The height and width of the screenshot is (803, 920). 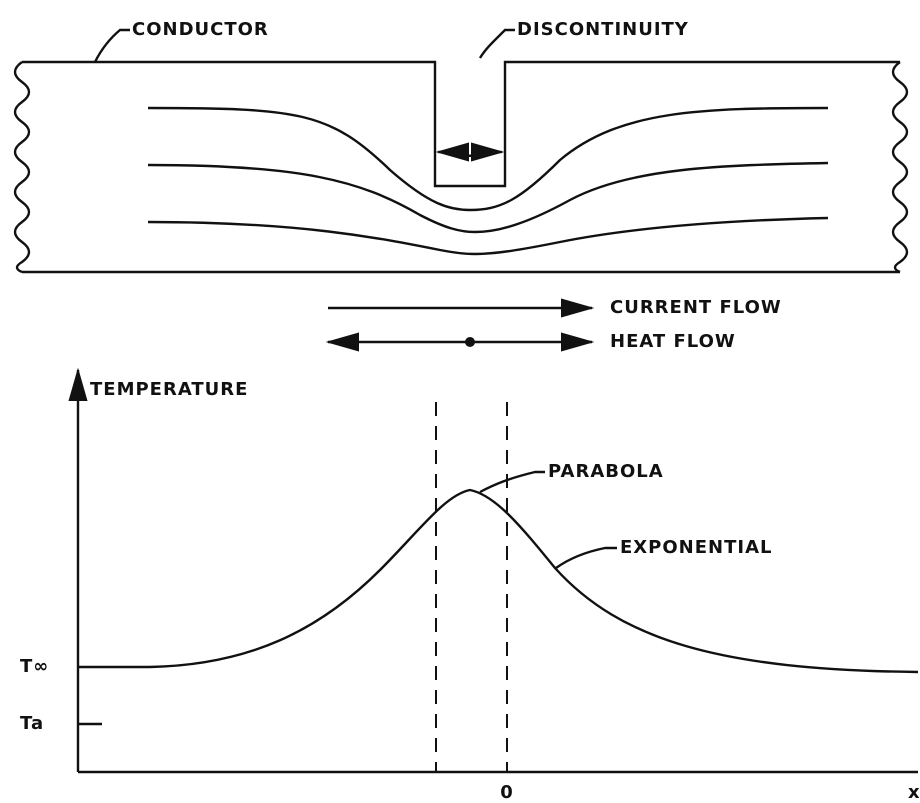 I want to click on heat-source, so click(x=470, y=342).